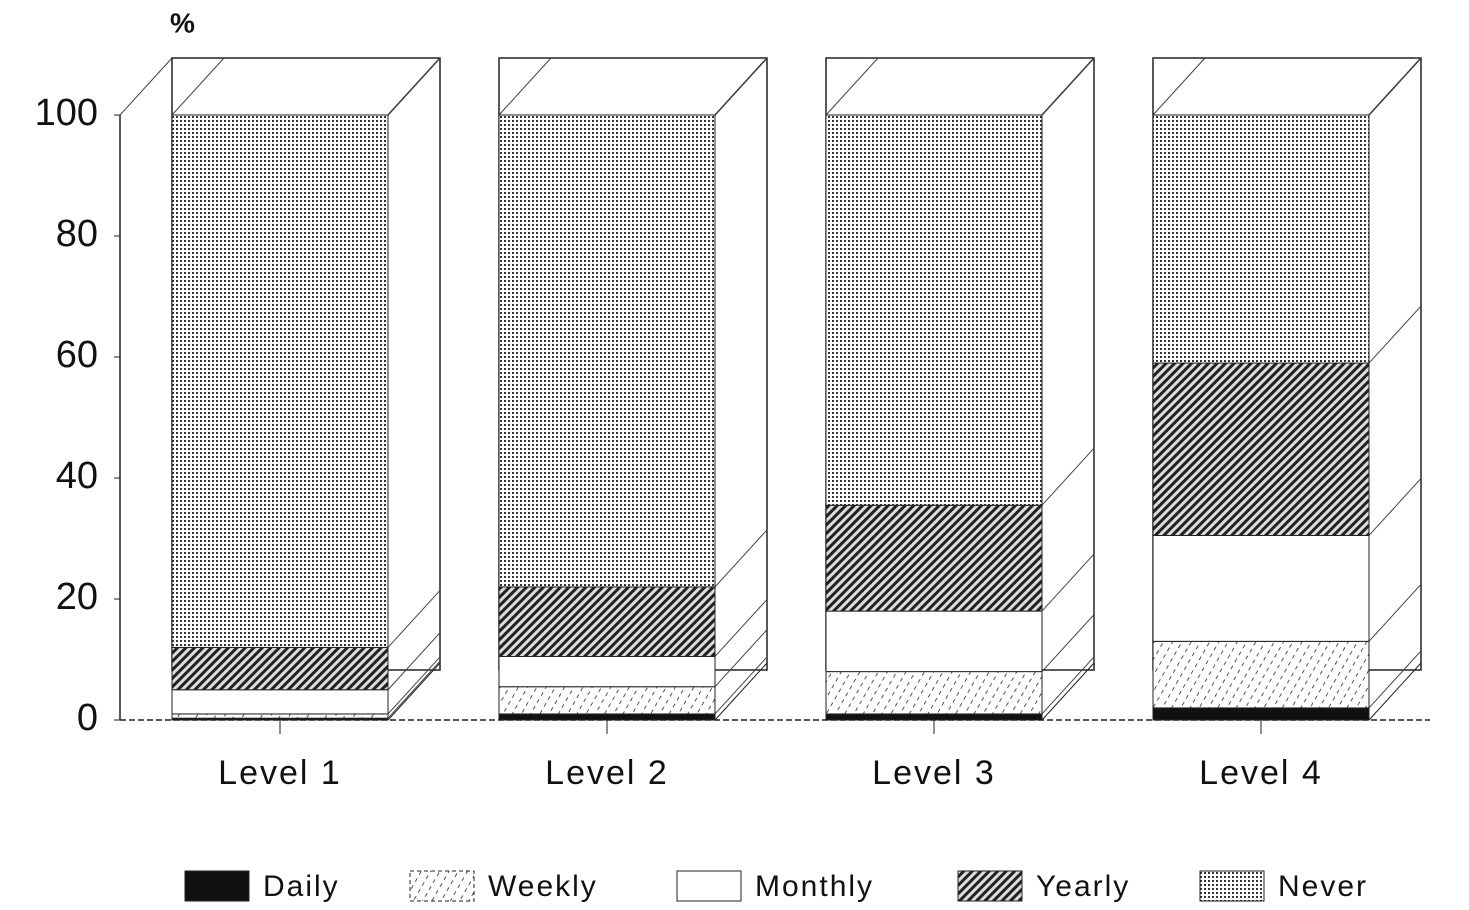  Describe the element at coordinates (1323, 886) in the screenshot. I see `legend-label: Never` at that location.